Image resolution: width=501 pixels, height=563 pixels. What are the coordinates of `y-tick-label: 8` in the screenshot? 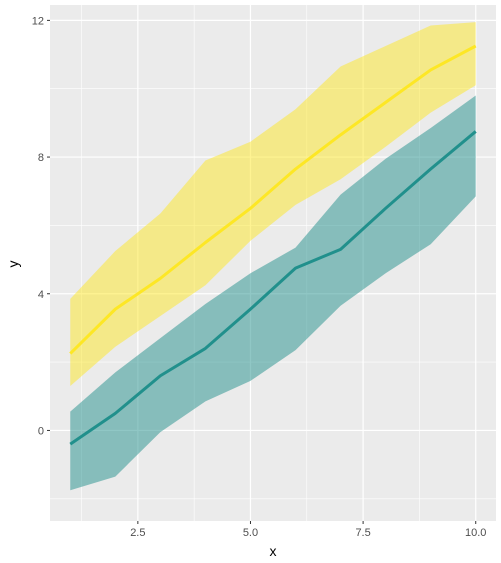 It's located at (41, 158).